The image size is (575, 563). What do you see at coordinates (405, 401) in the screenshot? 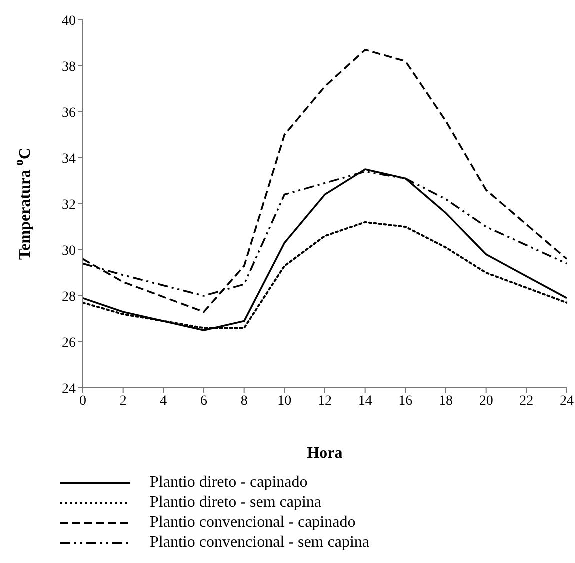
I see `x-tick-label: 16` at bounding box center [405, 401].